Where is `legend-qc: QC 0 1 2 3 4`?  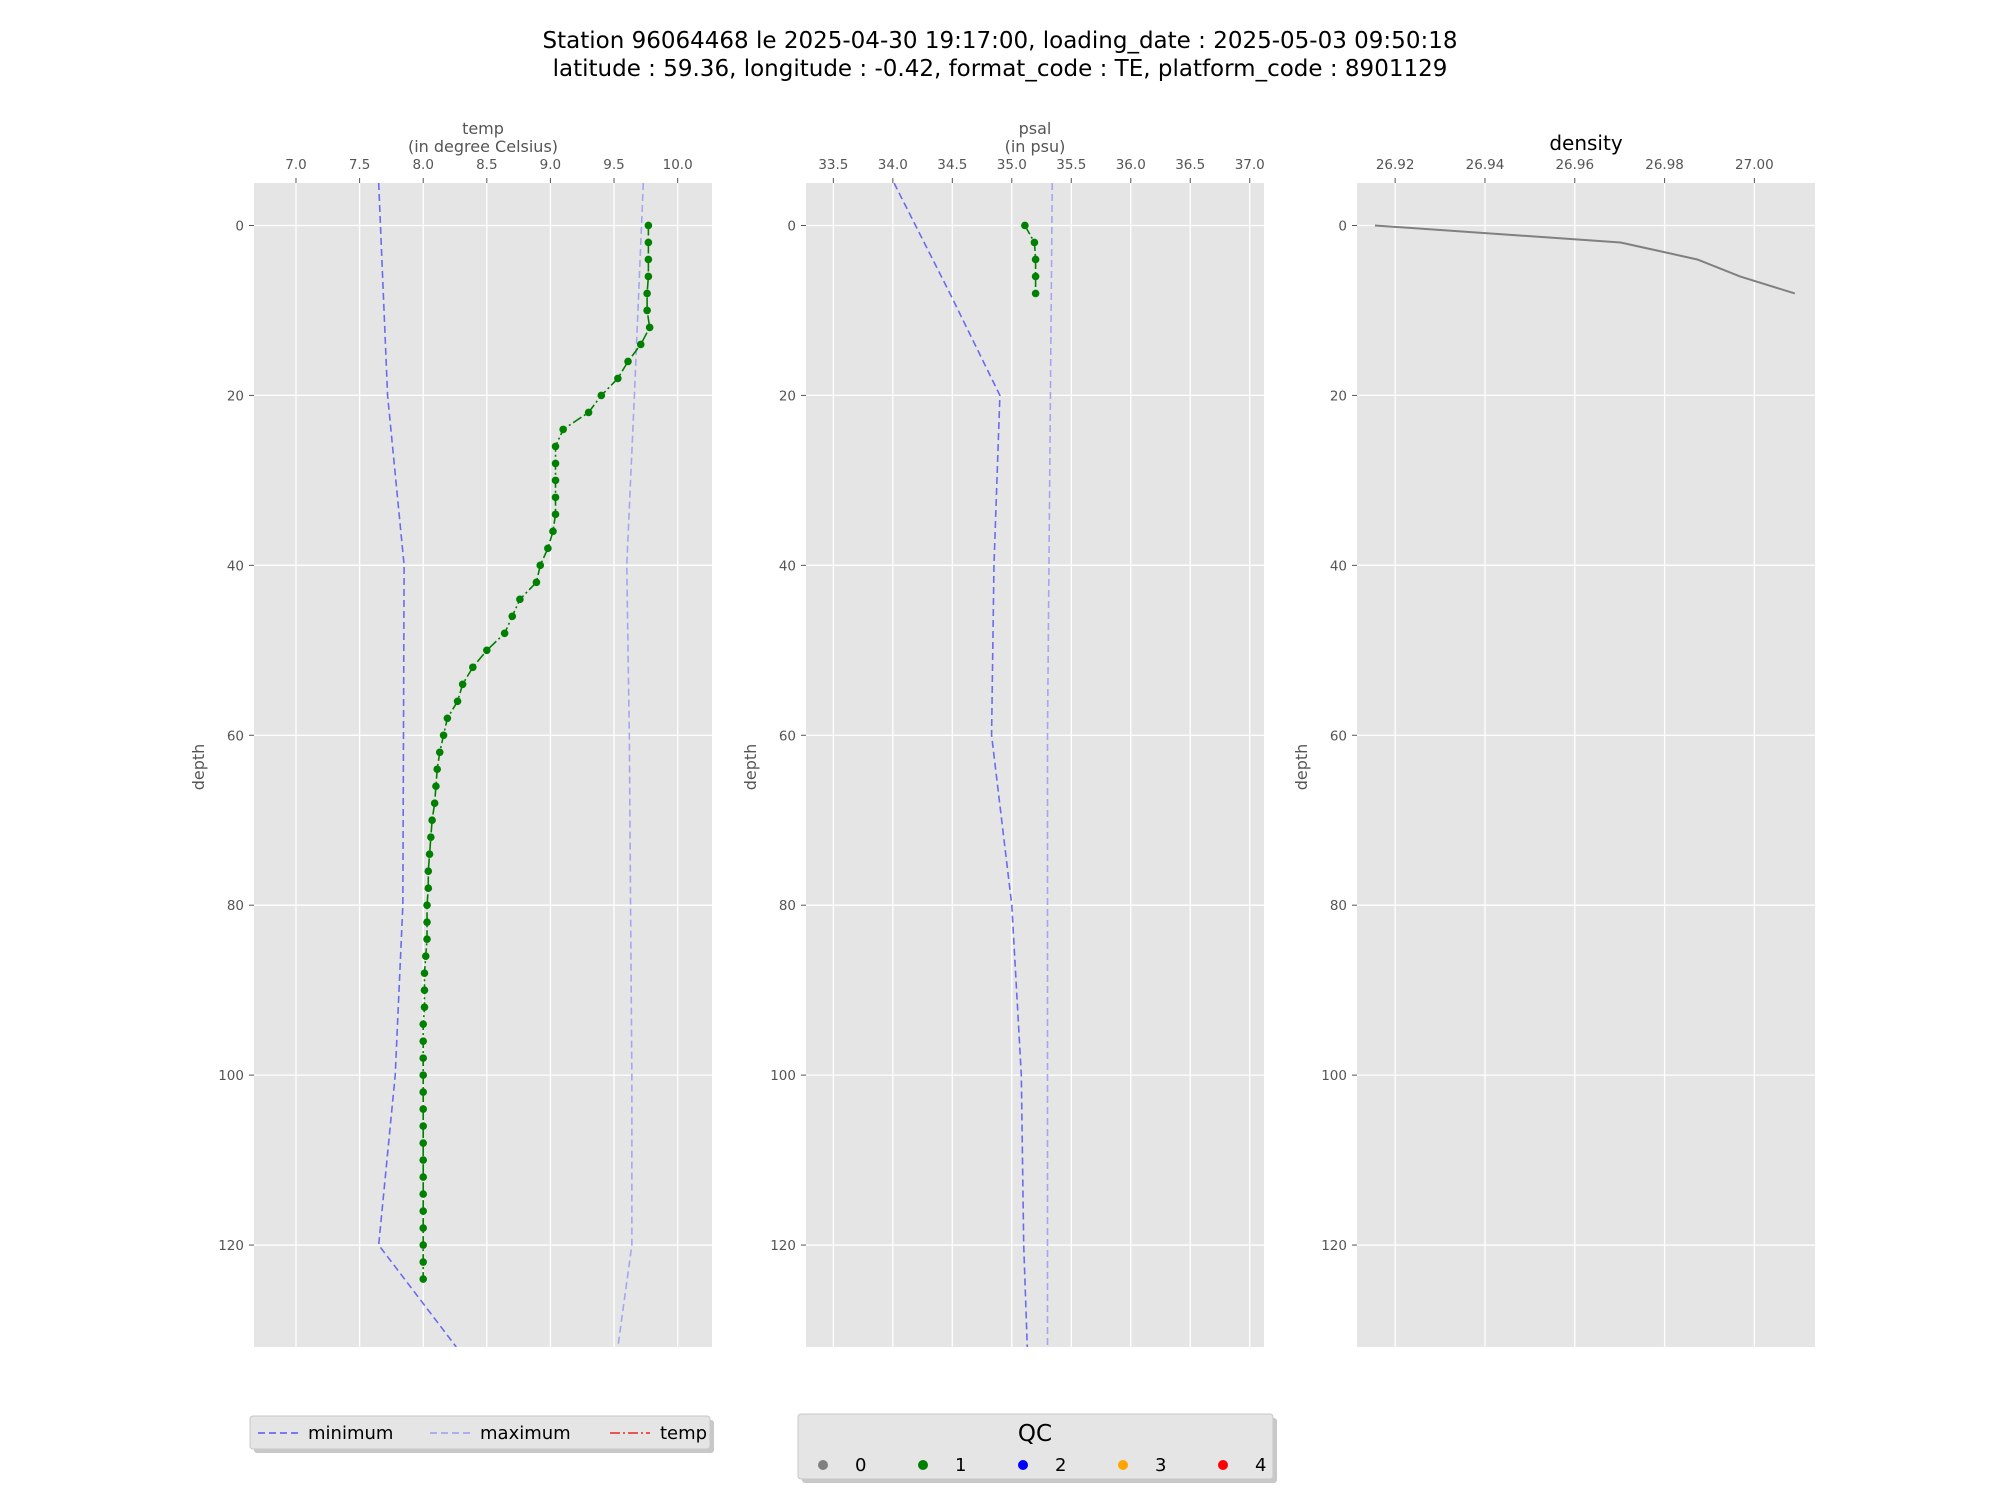
legend-qc: QC 0 1 2 3 4 is located at coordinates (1037, 1448).